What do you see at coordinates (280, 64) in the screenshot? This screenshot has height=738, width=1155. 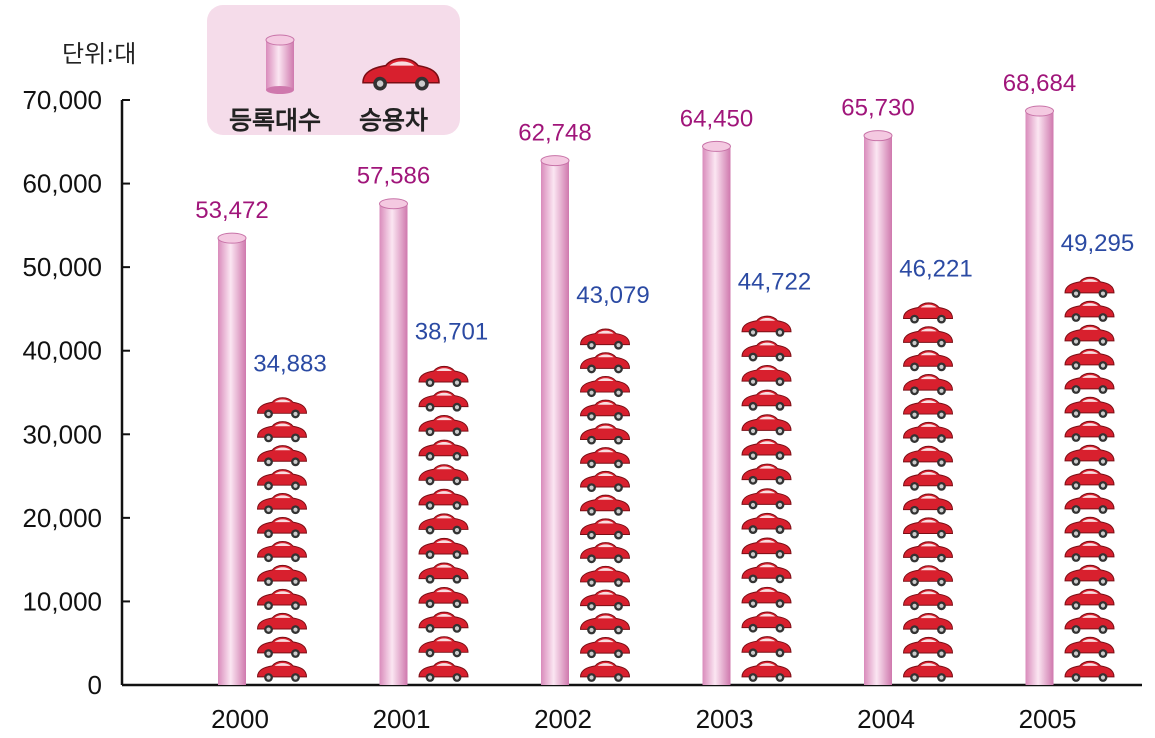 I see `cylinder-icon` at bounding box center [280, 64].